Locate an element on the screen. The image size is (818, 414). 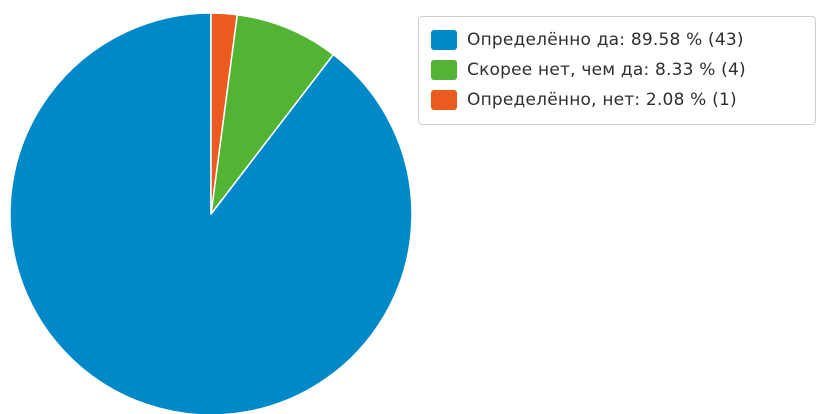
legend-item-definitely-yes: Определённо да: 89.58 % (43) is located at coordinates (587, 40).